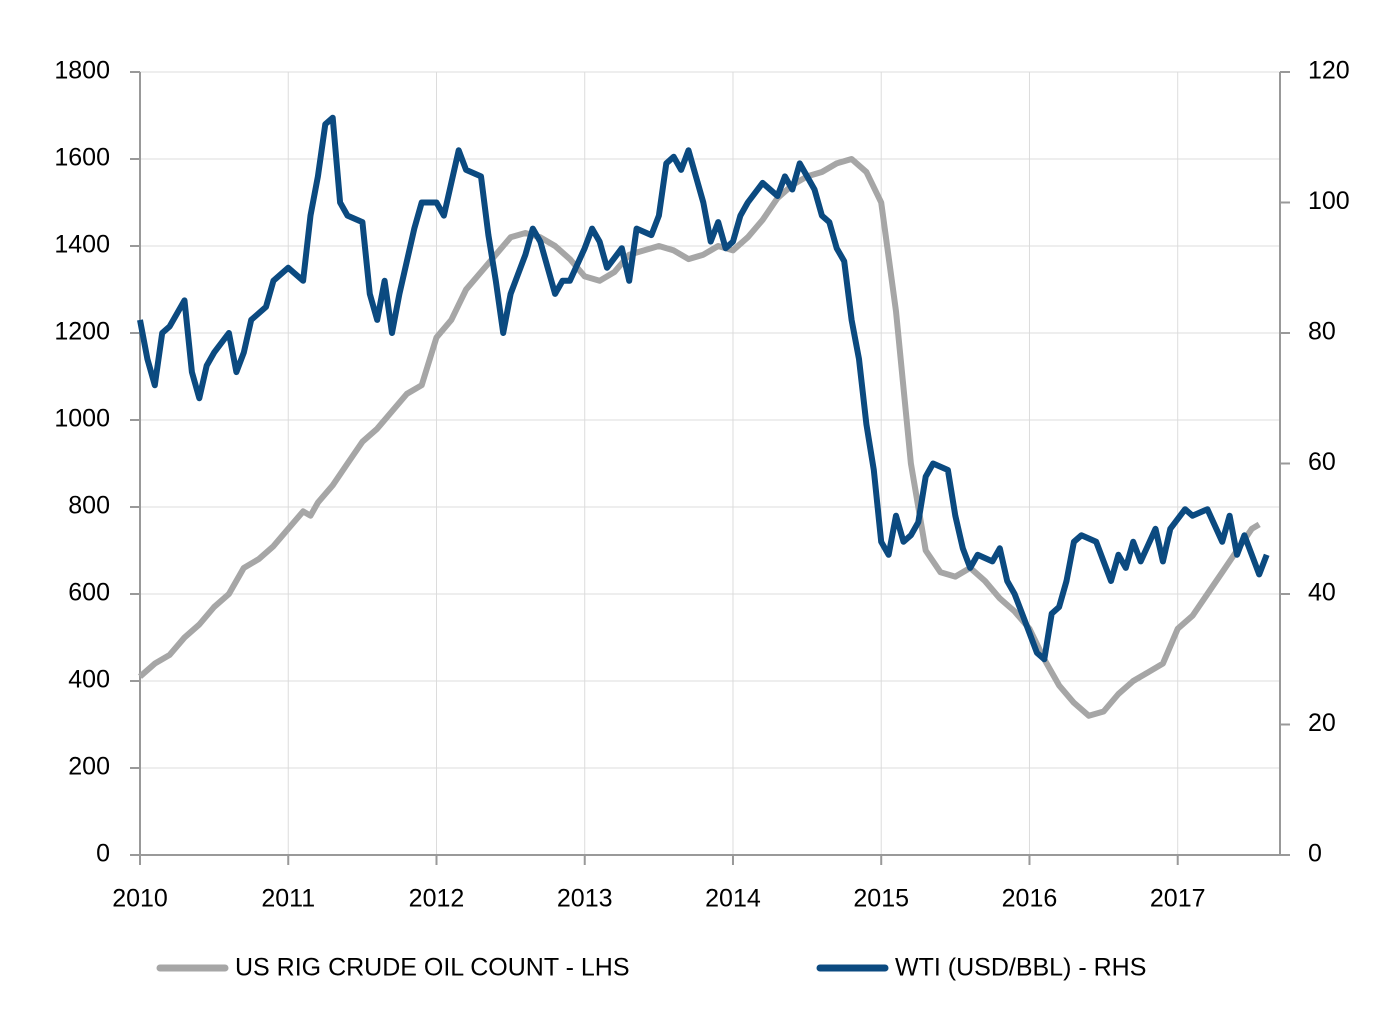 The image size is (1385, 1032). Describe the element at coordinates (1020, 968) in the screenshot. I see `legend-label: WTI (USD/BBL) - RHS` at that location.